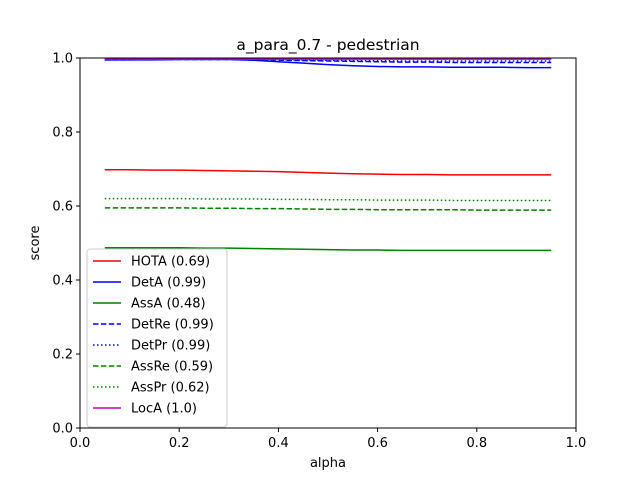  Describe the element at coordinates (168, 304) in the screenshot. I see `legend-entry-label: AssA (0.48)` at that location.